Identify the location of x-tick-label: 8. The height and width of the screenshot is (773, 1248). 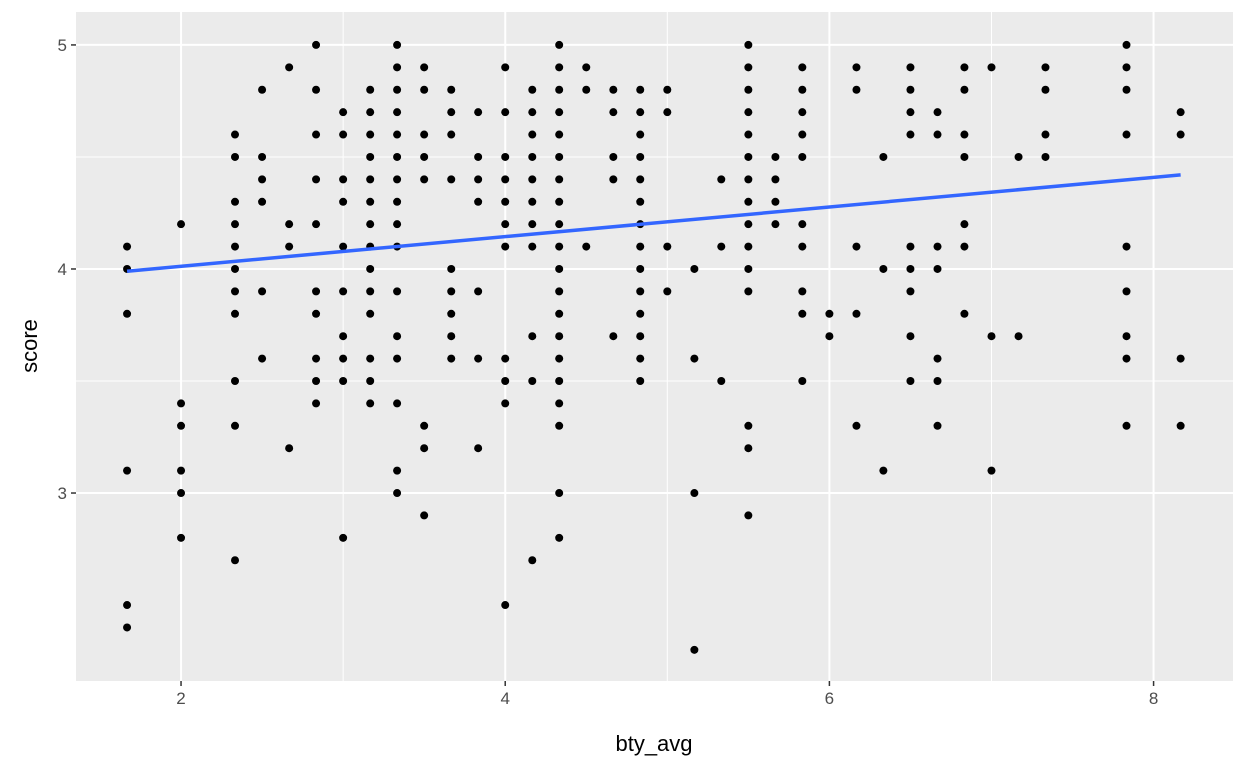
(1153, 698).